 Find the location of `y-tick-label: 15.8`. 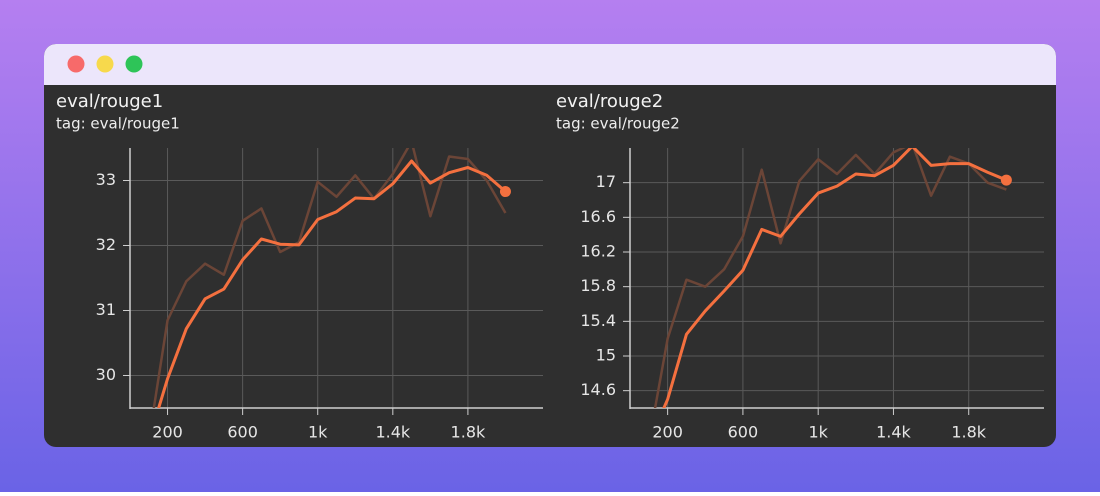

y-tick-label: 15.8 is located at coordinates (598, 285).